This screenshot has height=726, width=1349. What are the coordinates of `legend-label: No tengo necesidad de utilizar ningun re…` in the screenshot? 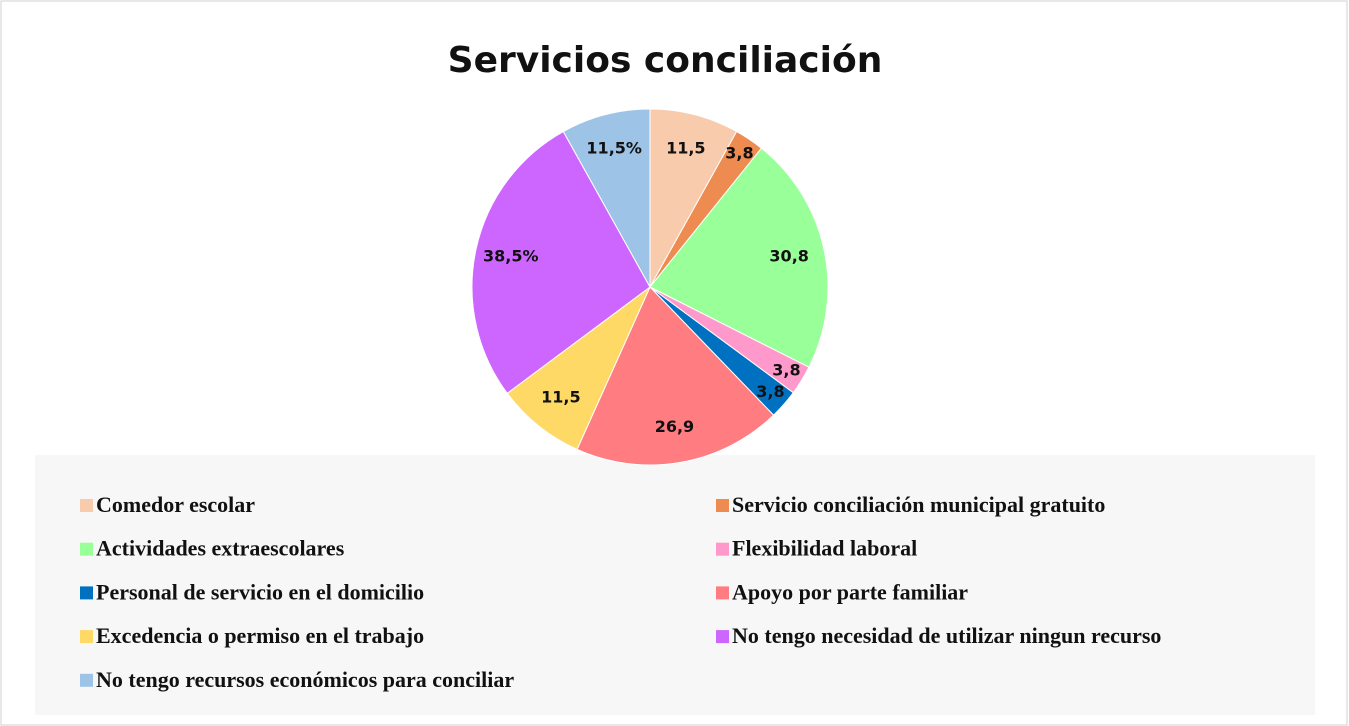 It's located at (946, 635).